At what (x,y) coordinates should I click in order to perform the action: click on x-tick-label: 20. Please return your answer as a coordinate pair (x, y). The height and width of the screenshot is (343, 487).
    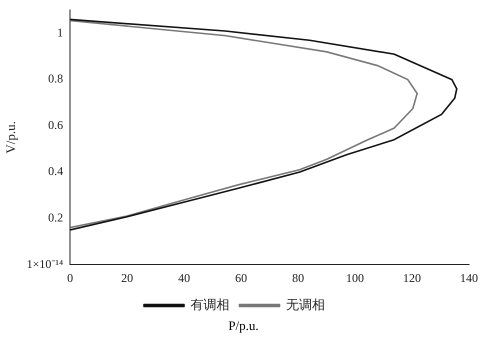
    Looking at the image, I should click on (127, 277).